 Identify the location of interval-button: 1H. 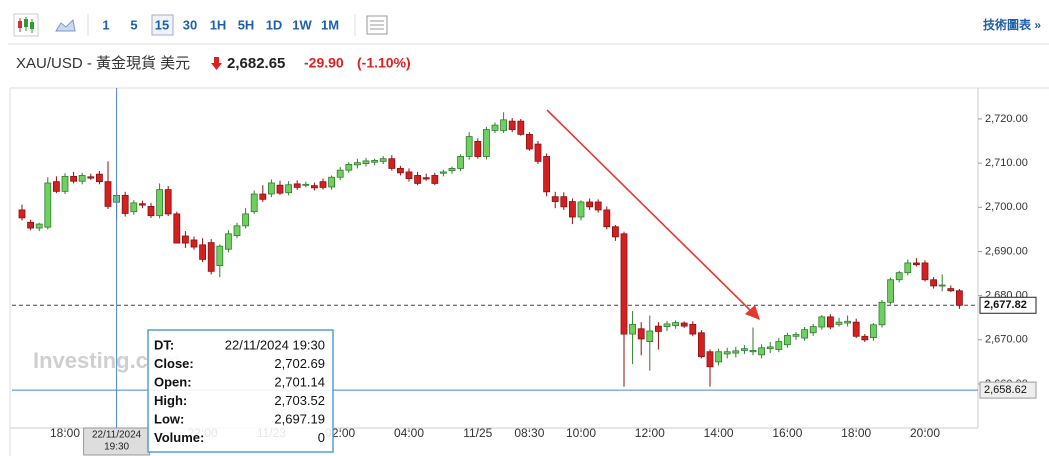
(218, 24).